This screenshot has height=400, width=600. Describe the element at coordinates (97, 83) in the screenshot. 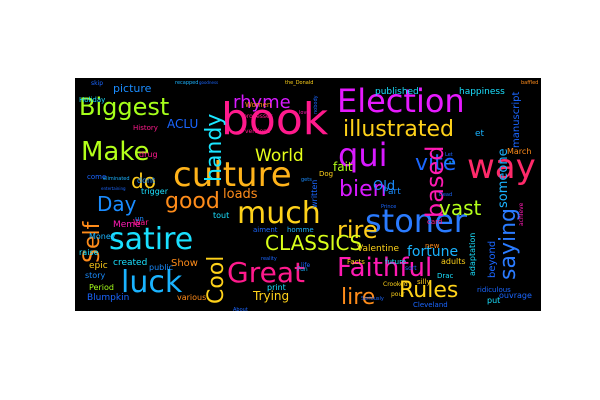

I see `cloud-word: skip` at that location.